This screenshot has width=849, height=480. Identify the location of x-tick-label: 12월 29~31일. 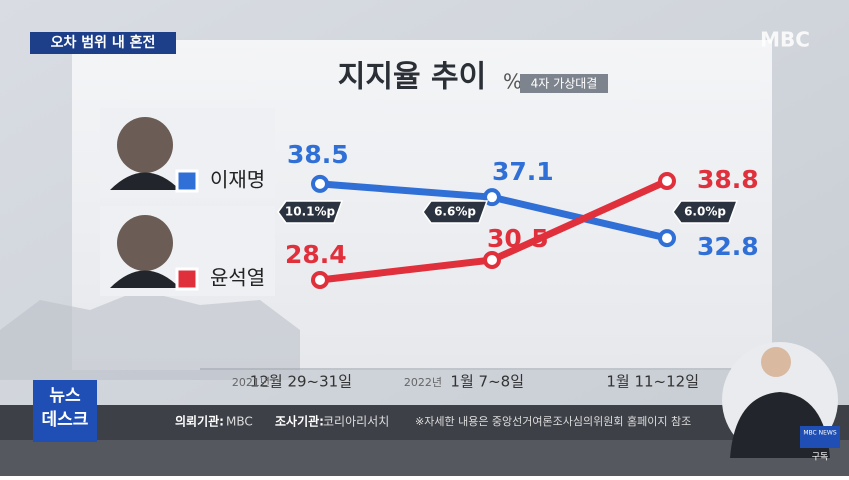
(301, 382).